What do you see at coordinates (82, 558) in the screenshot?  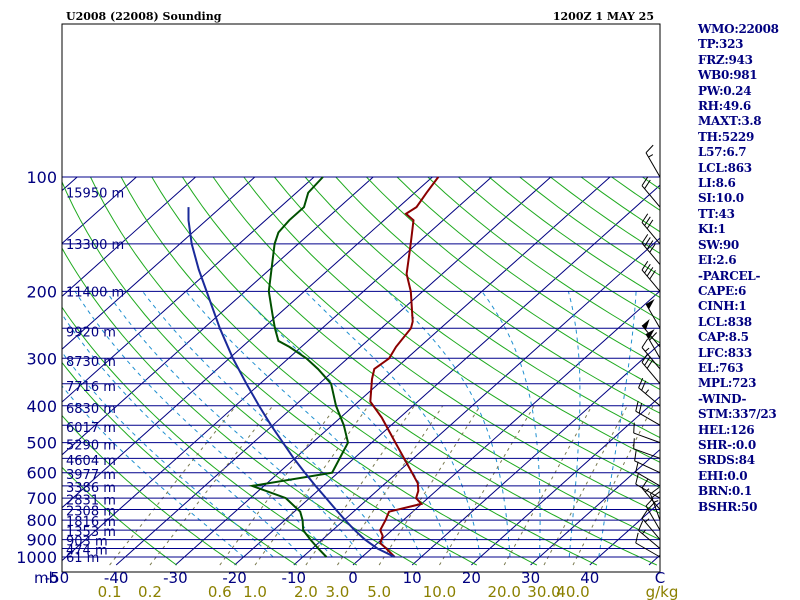 I see `height-label: 61 m` at bounding box center [82, 558].